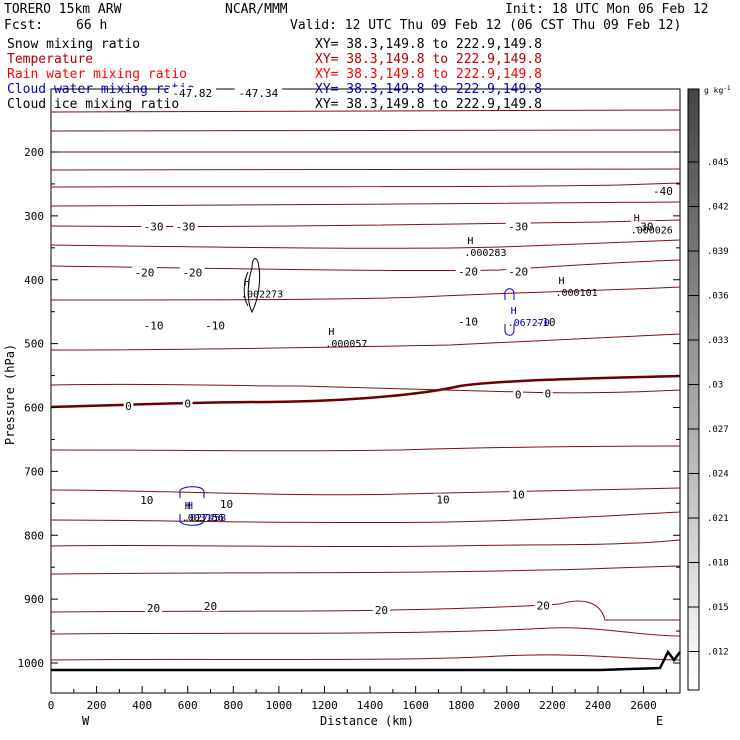 The width and height of the screenshot is (740, 740). I want to click on colorbar-unit: g kg-1, so click(717, 90).